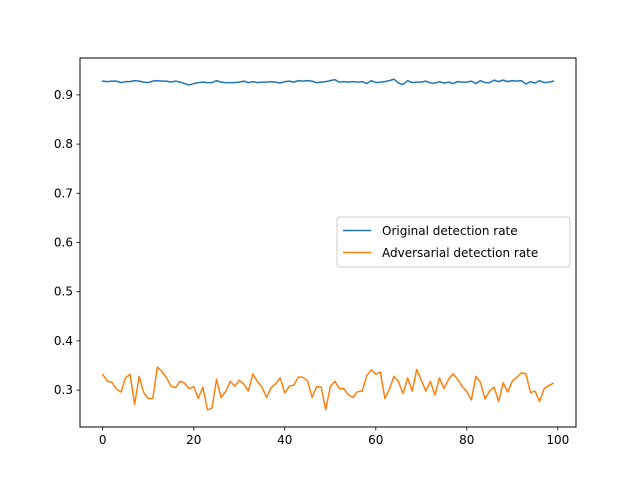 The image size is (640, 480). Describe the element at coordinates (557, 440) in the screenshot. I see `x-tick-label: 100` at that location.